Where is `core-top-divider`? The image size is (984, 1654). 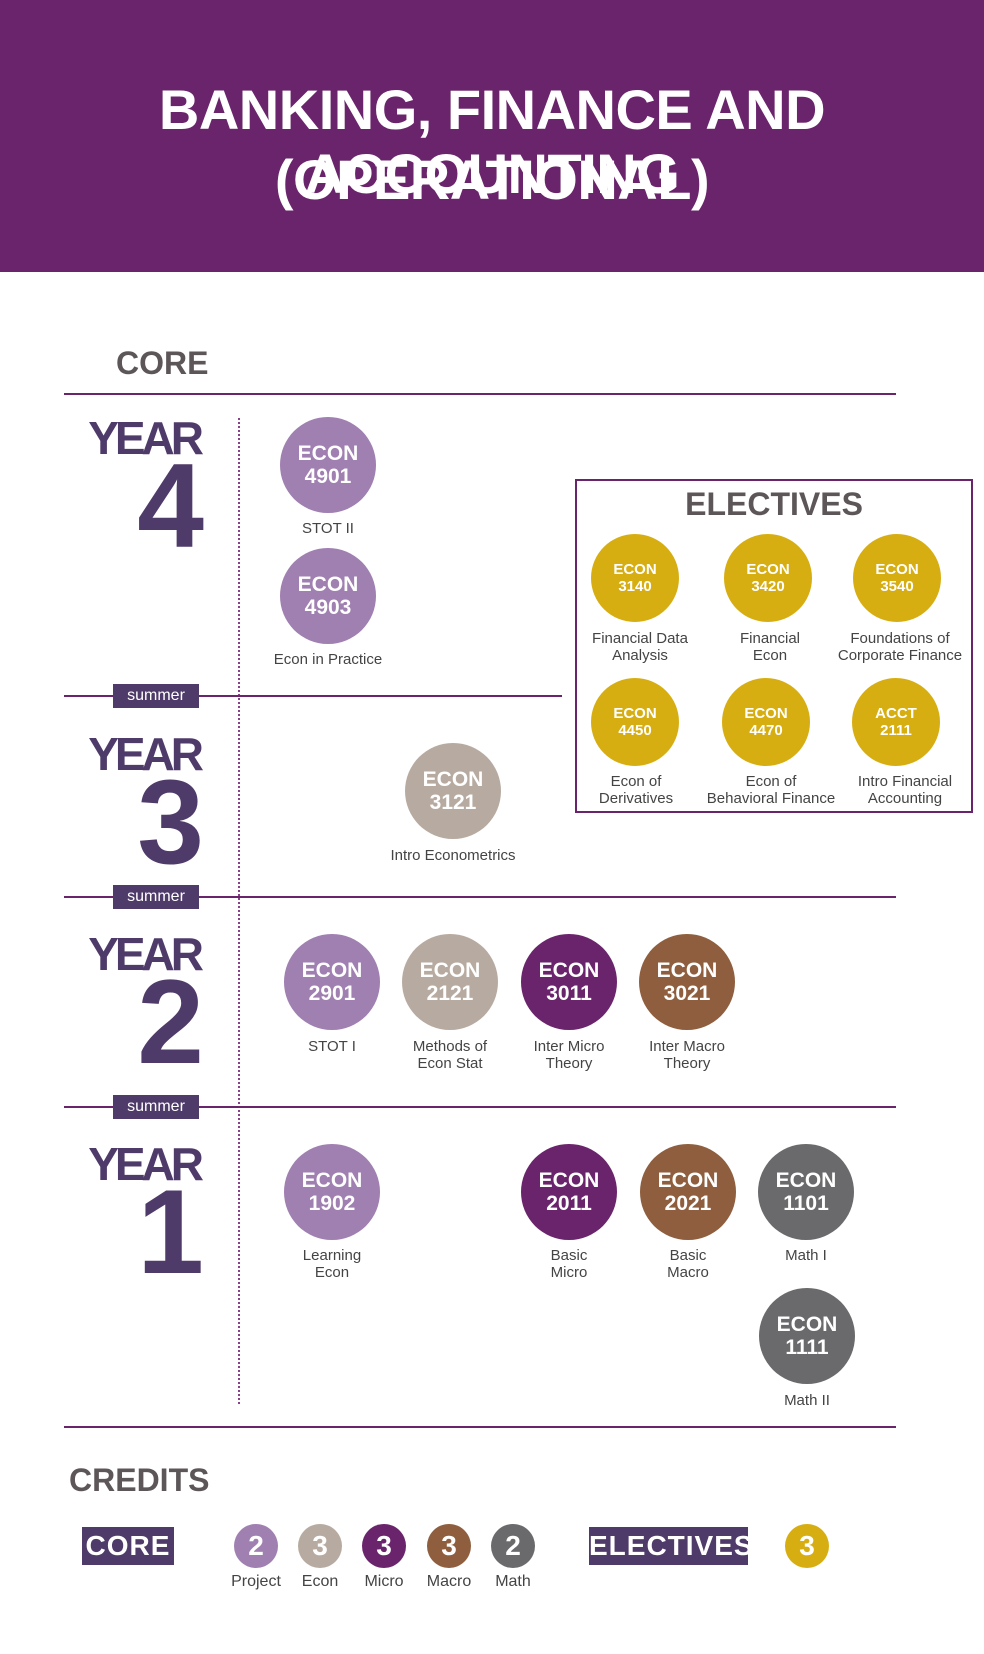 core-top-divider is located at coordinates (480, 394).